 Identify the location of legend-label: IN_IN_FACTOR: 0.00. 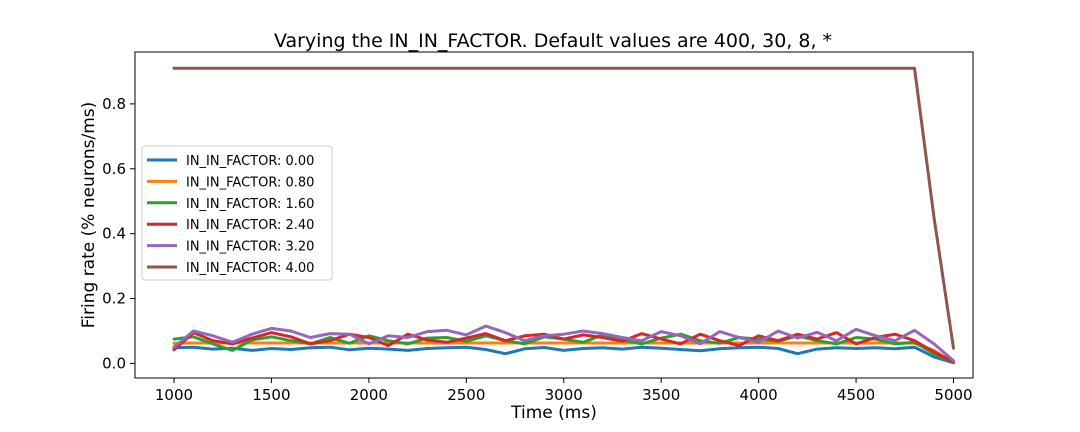
(250, 161).